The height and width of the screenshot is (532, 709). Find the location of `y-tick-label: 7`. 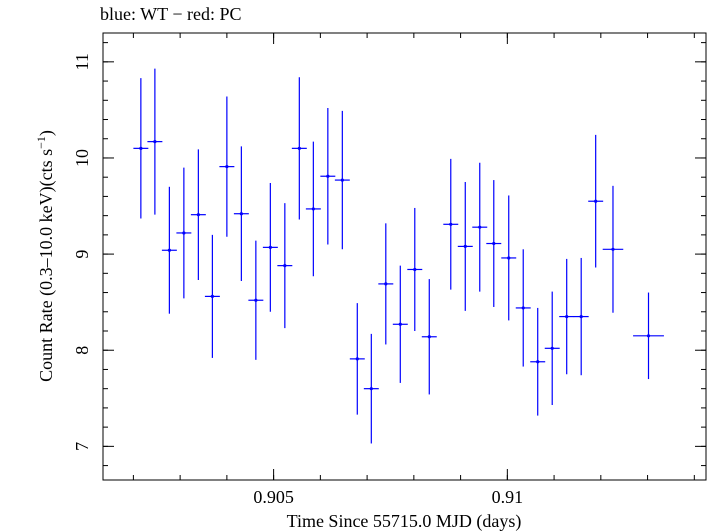

y-tick-label: 7 is located at coordinates (82, 446).